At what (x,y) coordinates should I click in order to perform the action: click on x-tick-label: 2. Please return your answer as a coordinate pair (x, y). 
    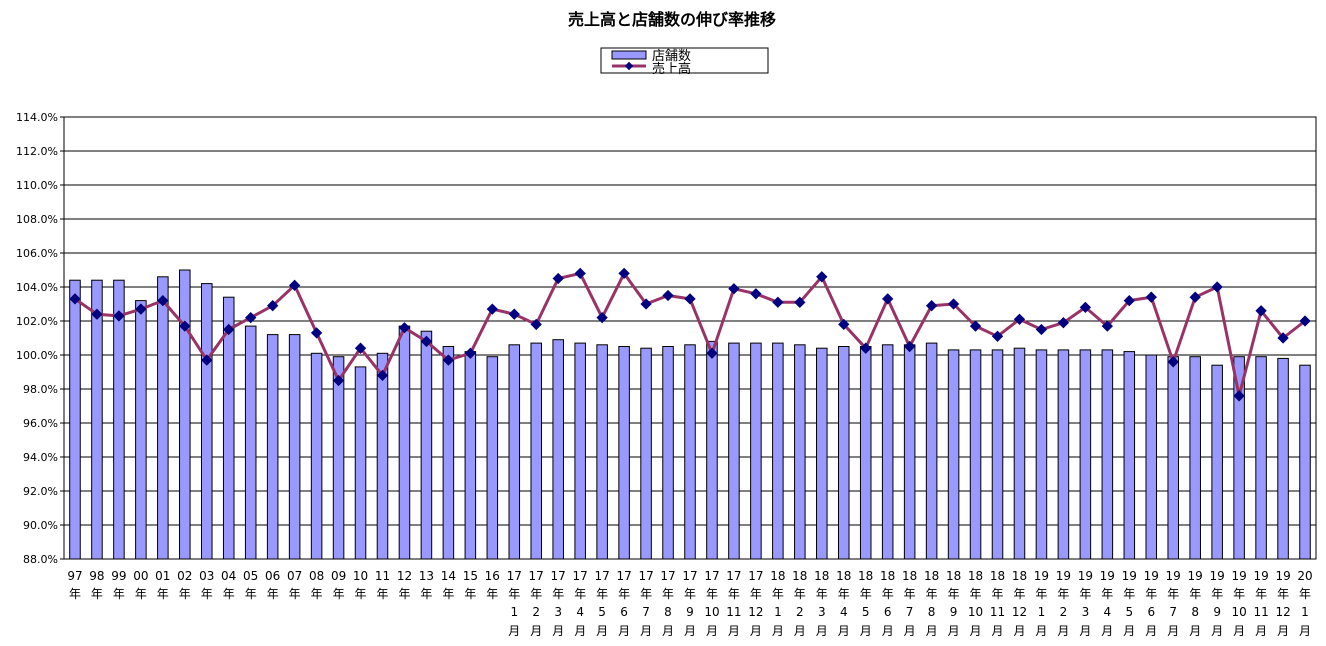
    Looking at the image, I should click on (536, 612).